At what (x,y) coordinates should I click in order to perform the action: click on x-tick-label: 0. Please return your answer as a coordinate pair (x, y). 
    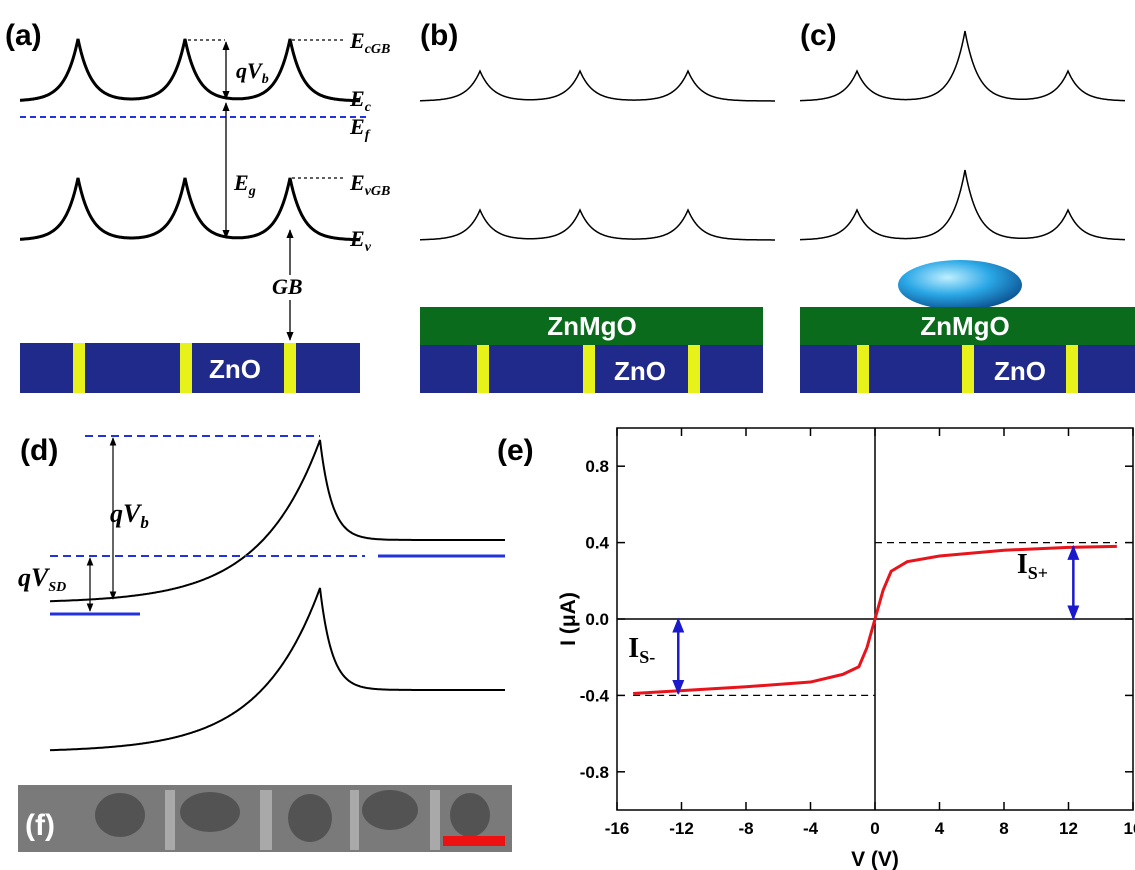
    Looking at the image, I should click on (874, 828).